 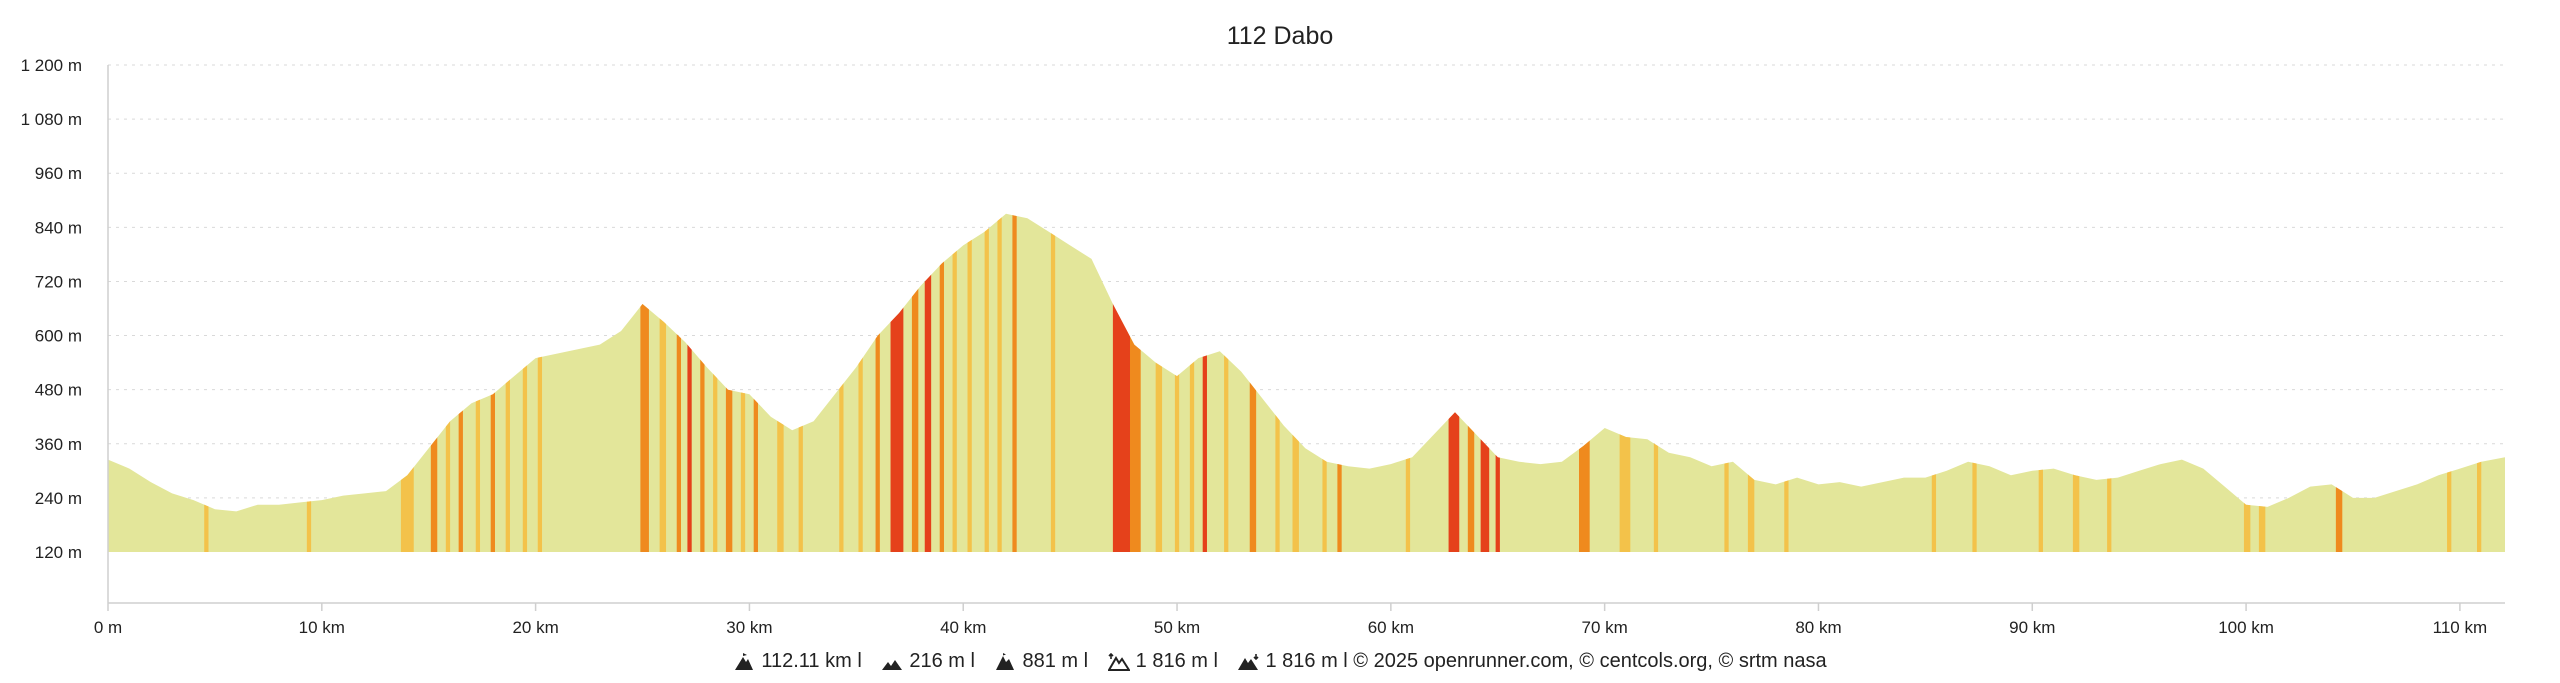 I want to click on descent-value: 1 816 m, so click(x=1301, y=661).